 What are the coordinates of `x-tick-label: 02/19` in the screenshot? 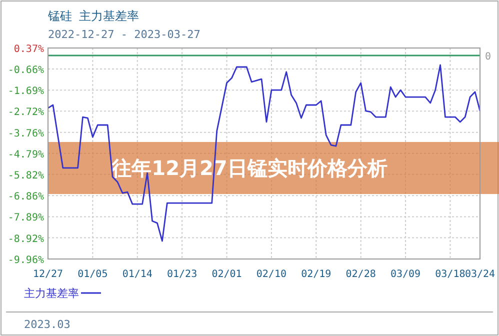 It's located at (316, 274).